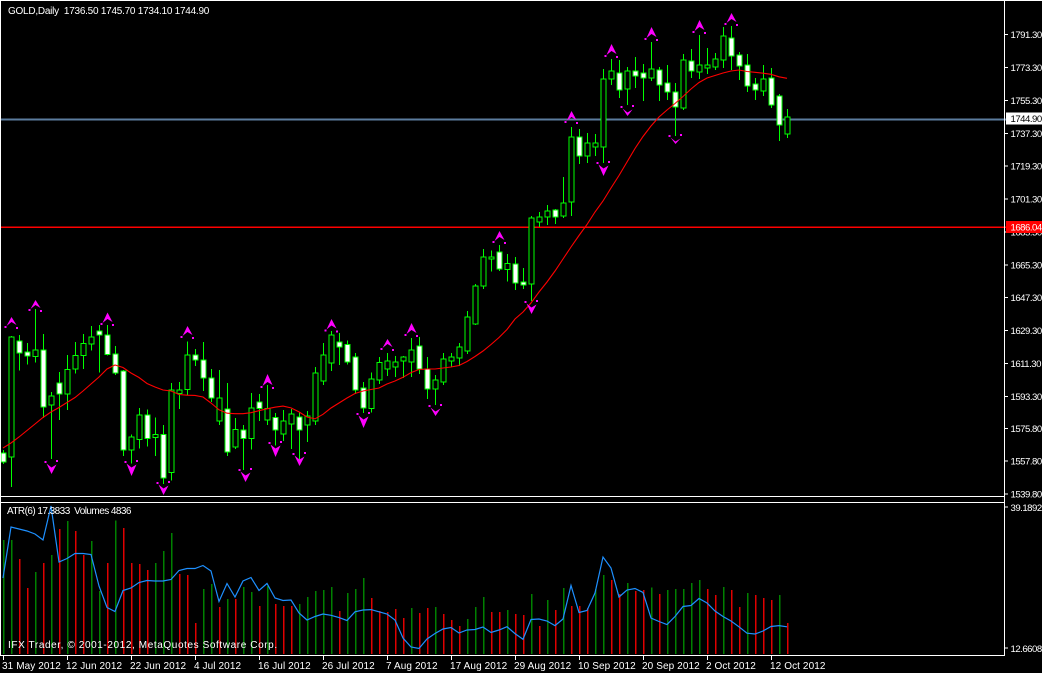 This screenshot has height=673, width=1042. Describe the element at coordinates (1026, 167) in the screenshot. I see `svg-text: 1719.30` at that location.